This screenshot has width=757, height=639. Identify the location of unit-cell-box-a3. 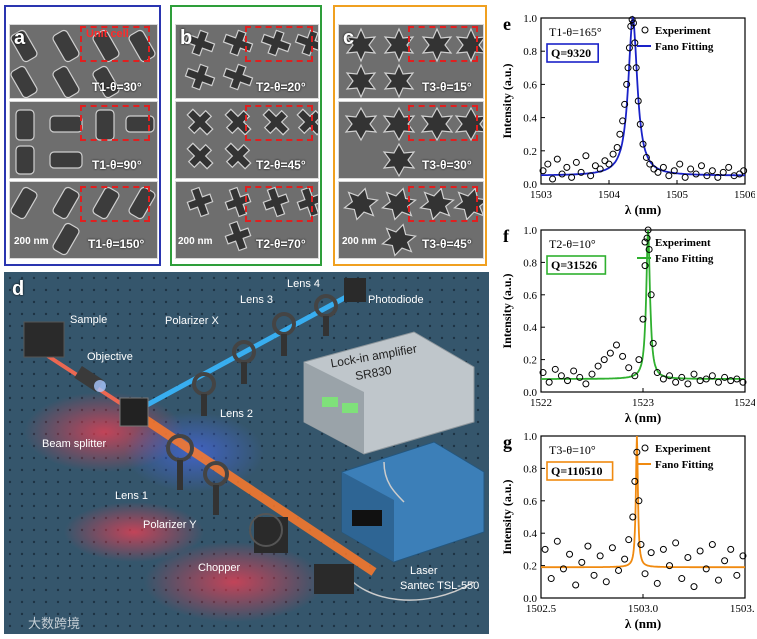
(115, 204).